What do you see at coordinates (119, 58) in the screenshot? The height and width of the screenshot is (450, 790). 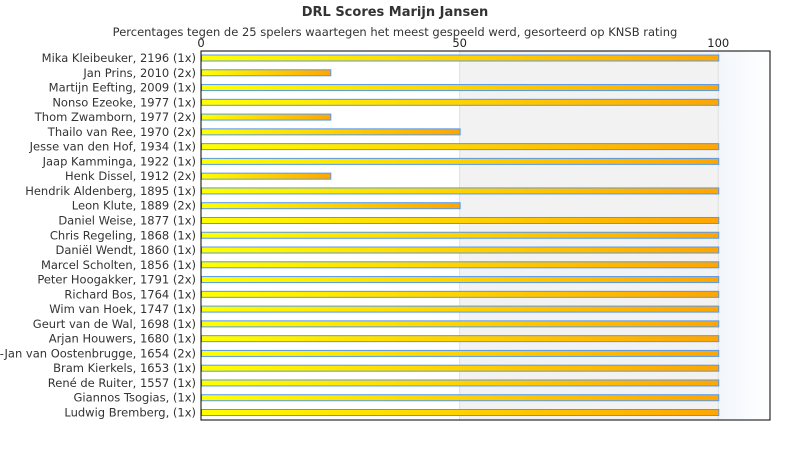 I see `category-label: Mika Kleibeuker, 2196 (1x)` at bounding box center [119, 58].